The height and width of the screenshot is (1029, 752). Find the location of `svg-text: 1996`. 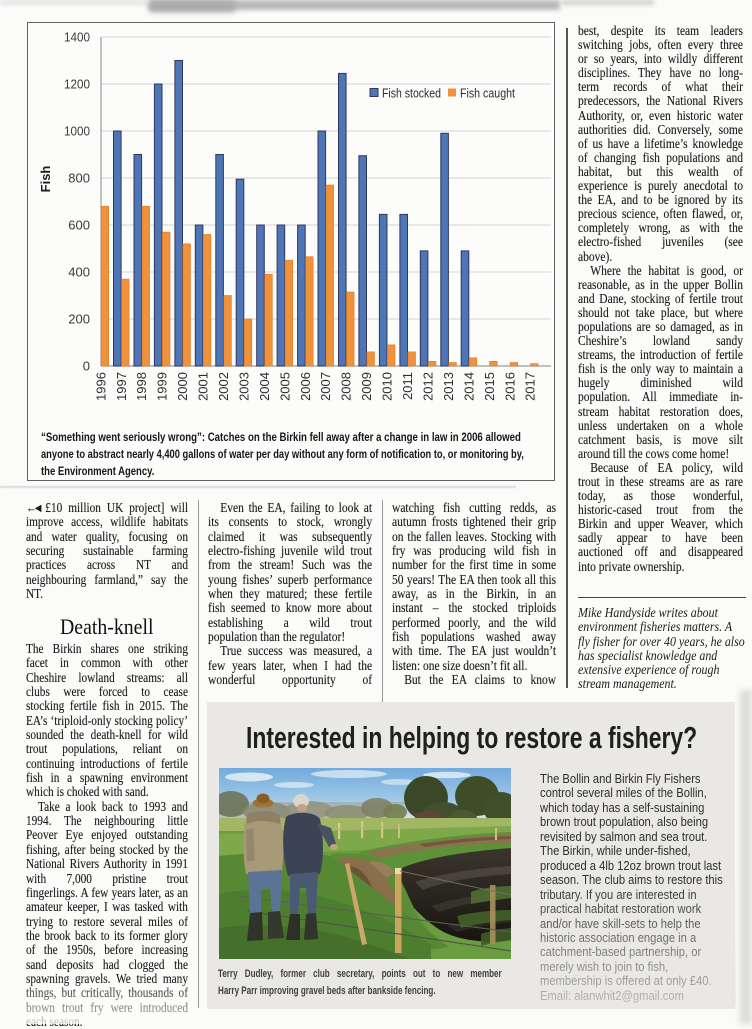

svg-text: 1996 is located at coordinates (100, 386).